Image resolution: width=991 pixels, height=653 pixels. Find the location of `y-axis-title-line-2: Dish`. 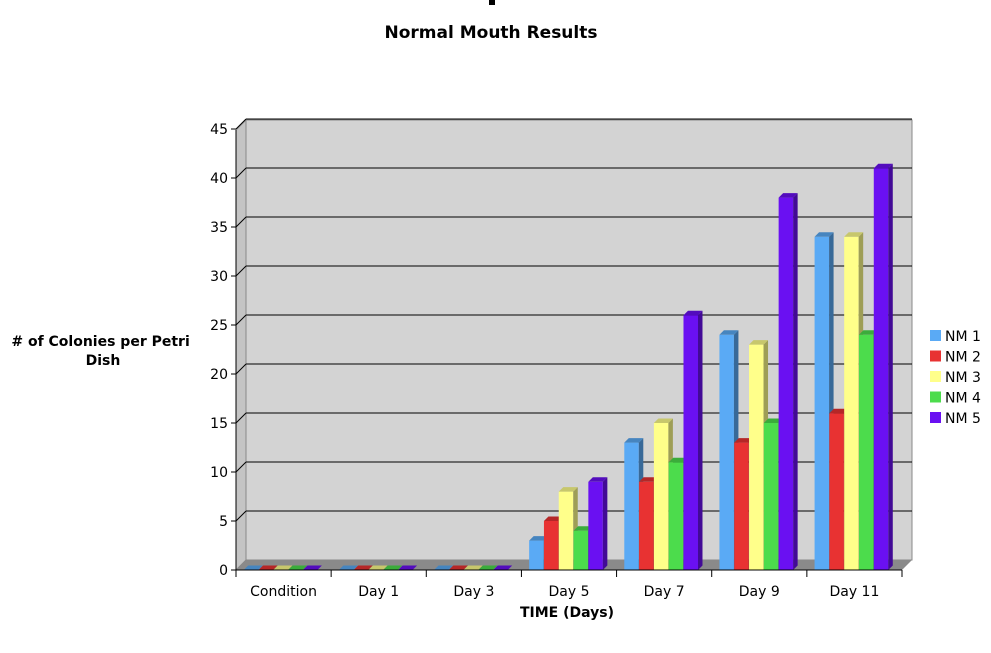

y-axis-title-line-2: Dish is located at coordinates (103, 361).